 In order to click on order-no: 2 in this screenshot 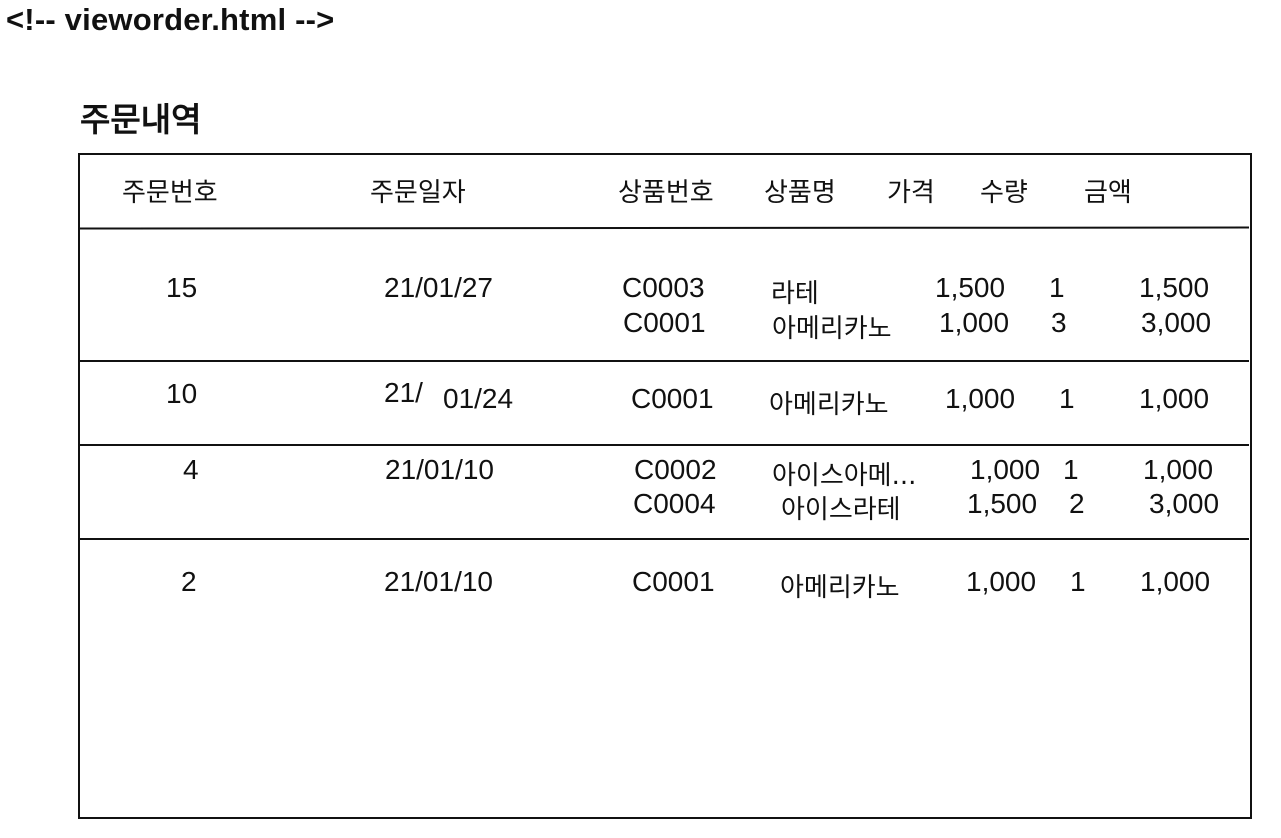, I will do `click(189, 581)`.